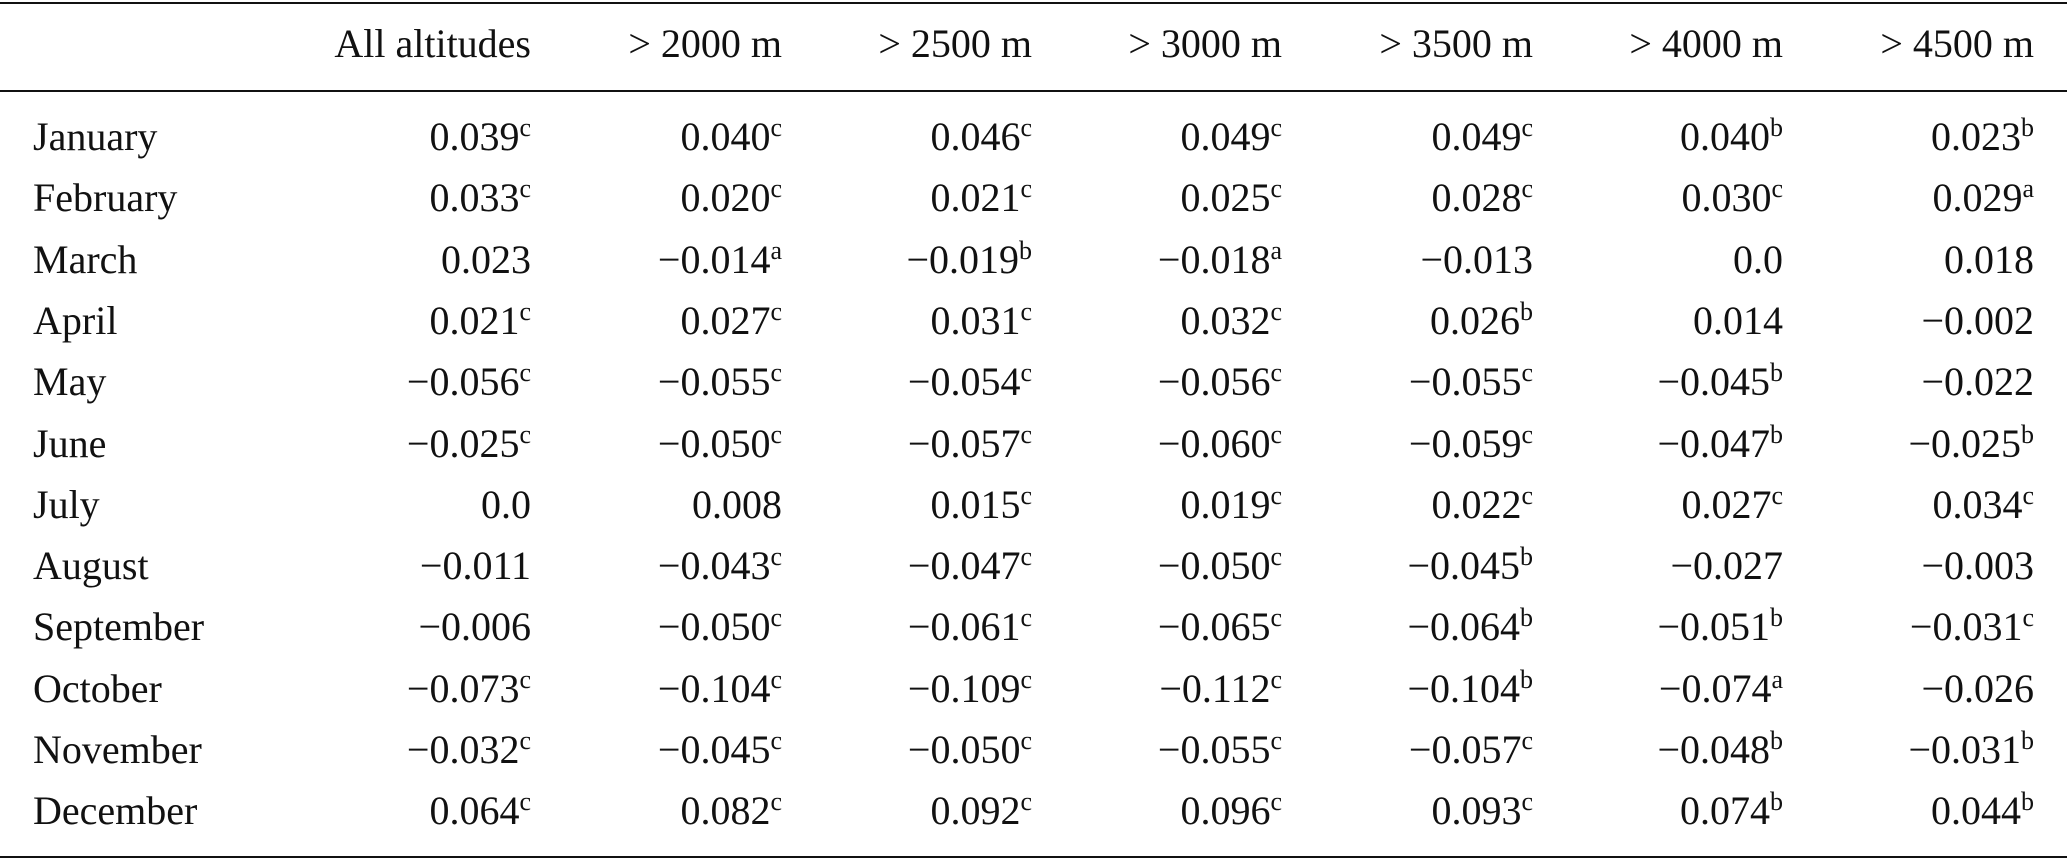 This screenshot has width=2067, height=860. Describe the element at coordinates (1231, 505) in the screenshot. I see `table-cell: 0.019c` at that location.